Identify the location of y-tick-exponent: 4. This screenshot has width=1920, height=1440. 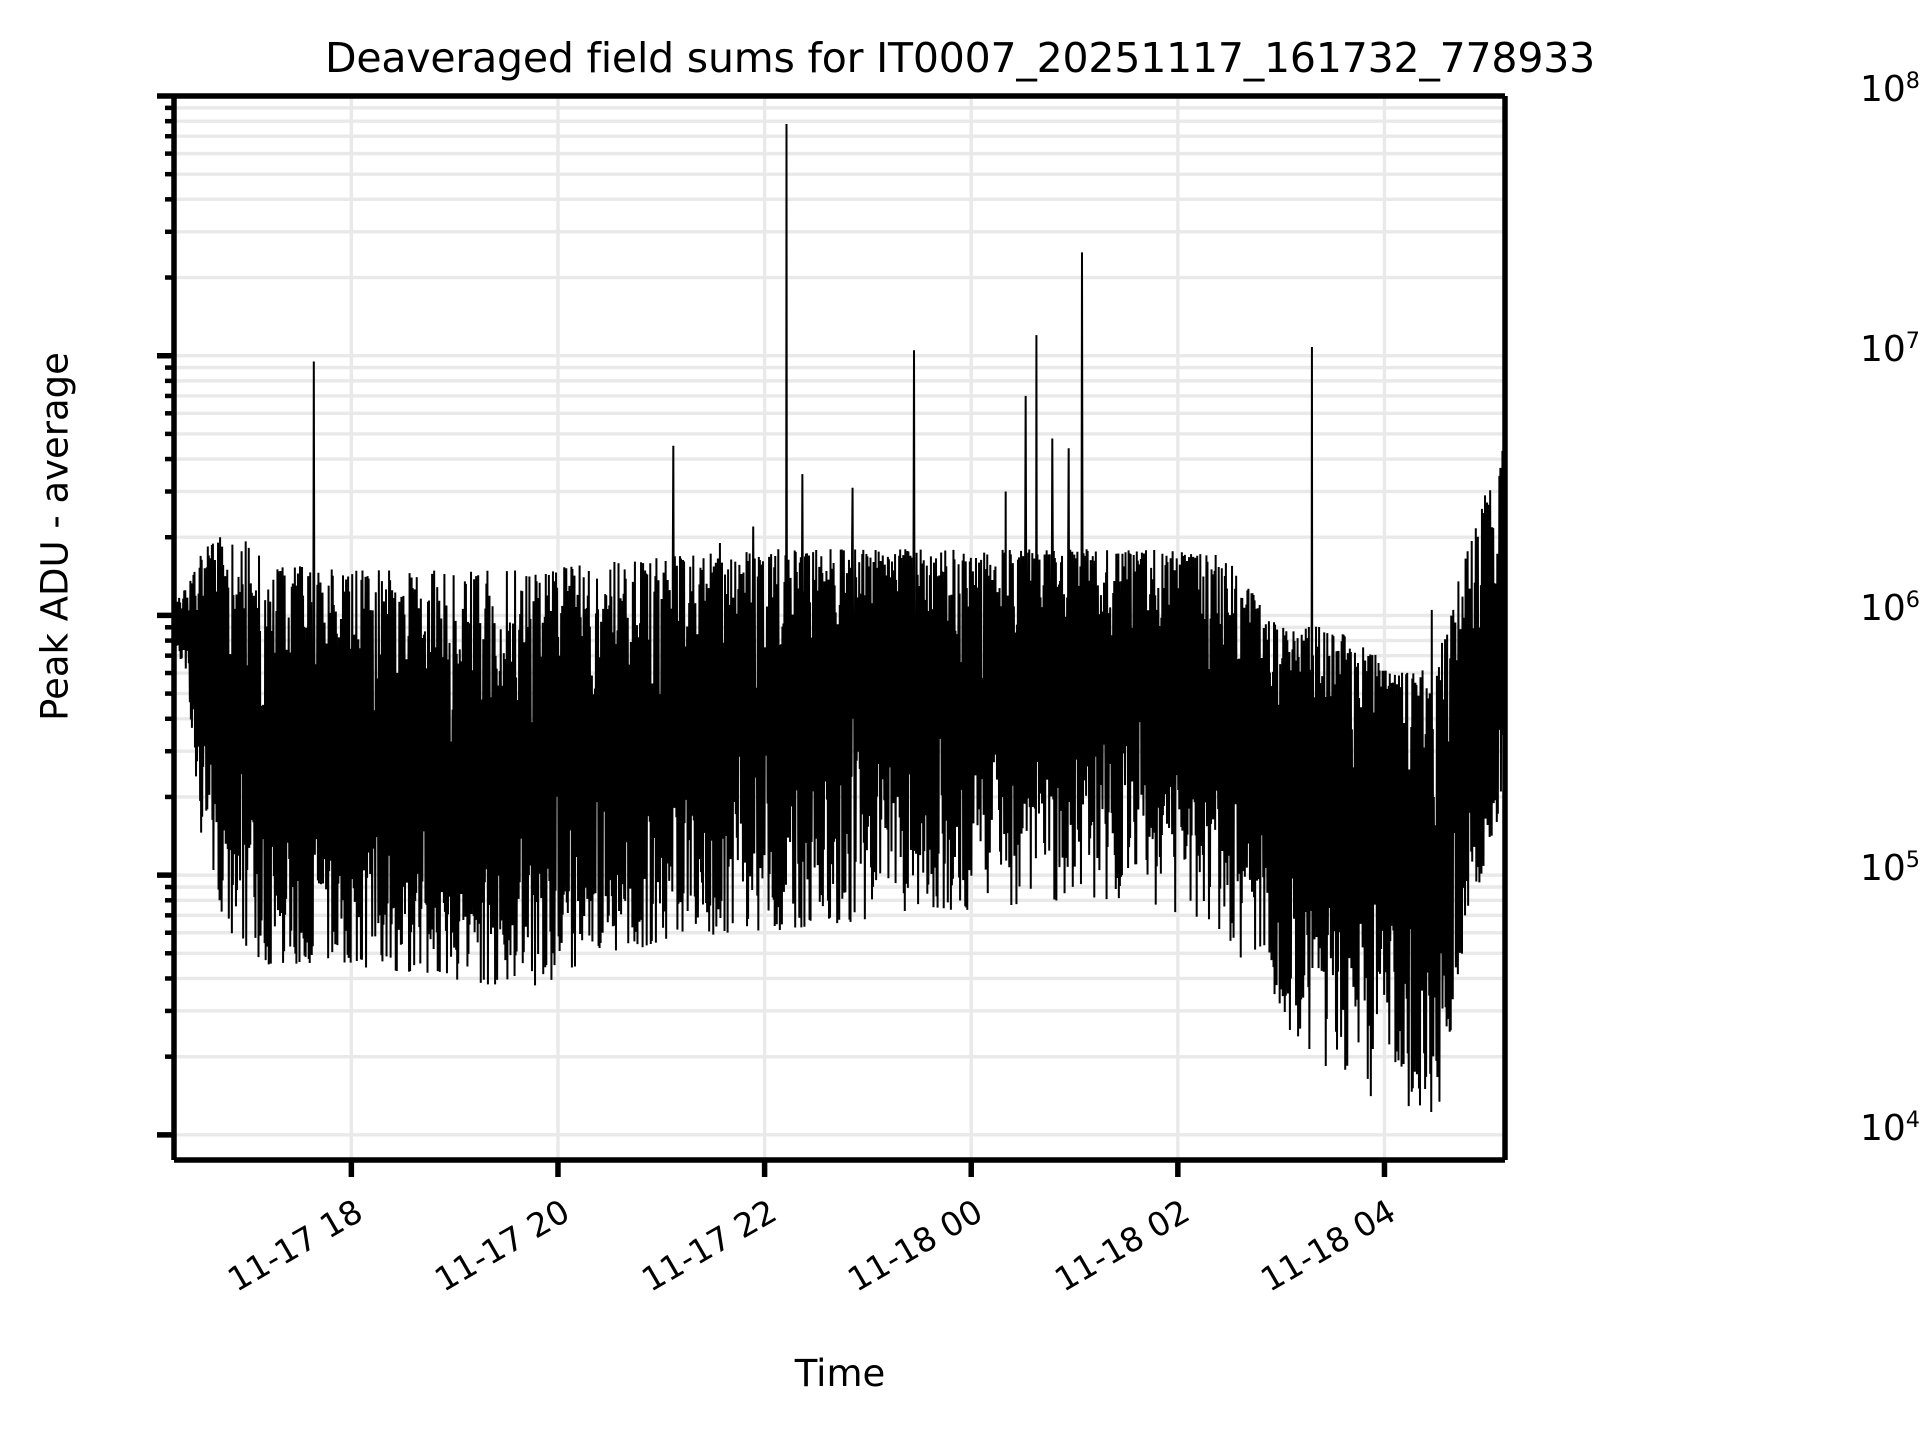
(1912, 1119).